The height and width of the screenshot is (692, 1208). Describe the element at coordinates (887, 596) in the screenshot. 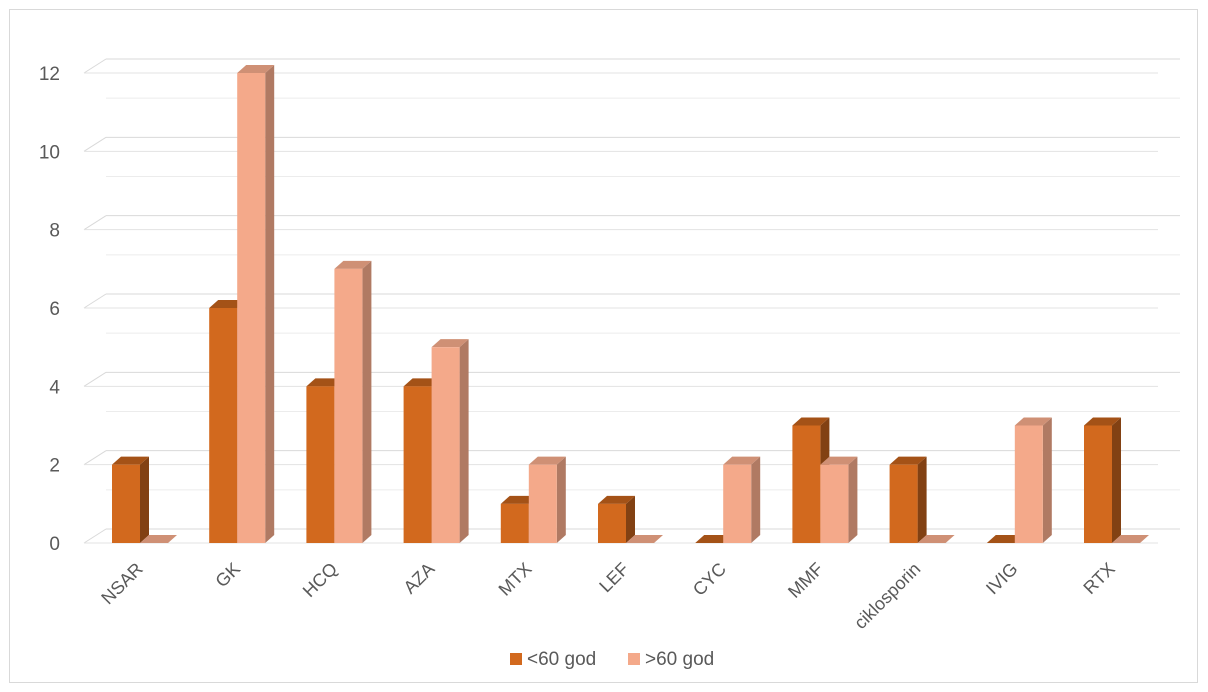

I see `x-tick-label: ciklosporin` at that location.